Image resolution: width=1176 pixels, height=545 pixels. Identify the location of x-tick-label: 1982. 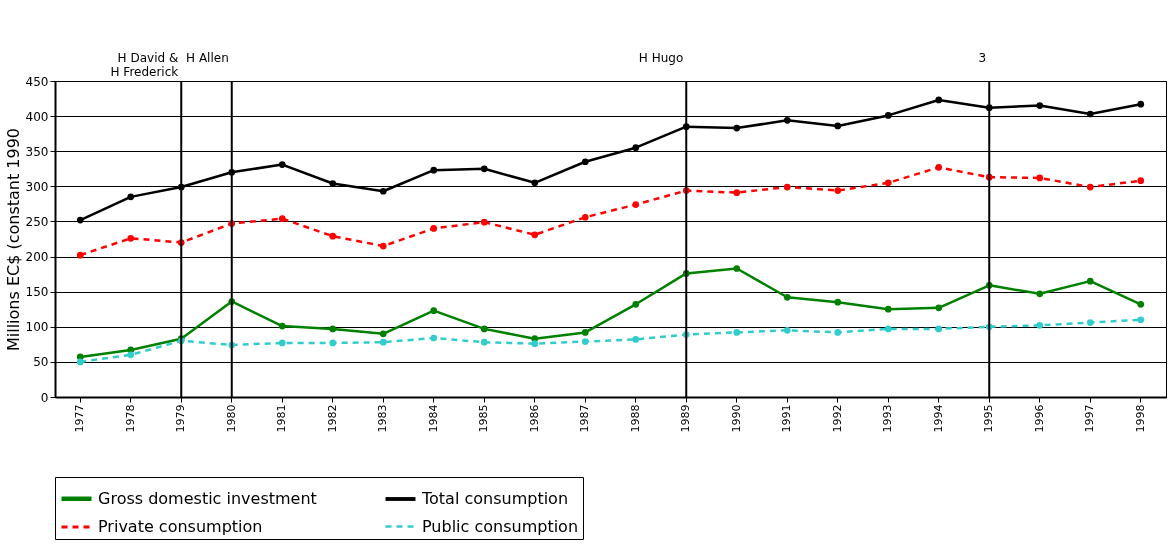
(332, 418).